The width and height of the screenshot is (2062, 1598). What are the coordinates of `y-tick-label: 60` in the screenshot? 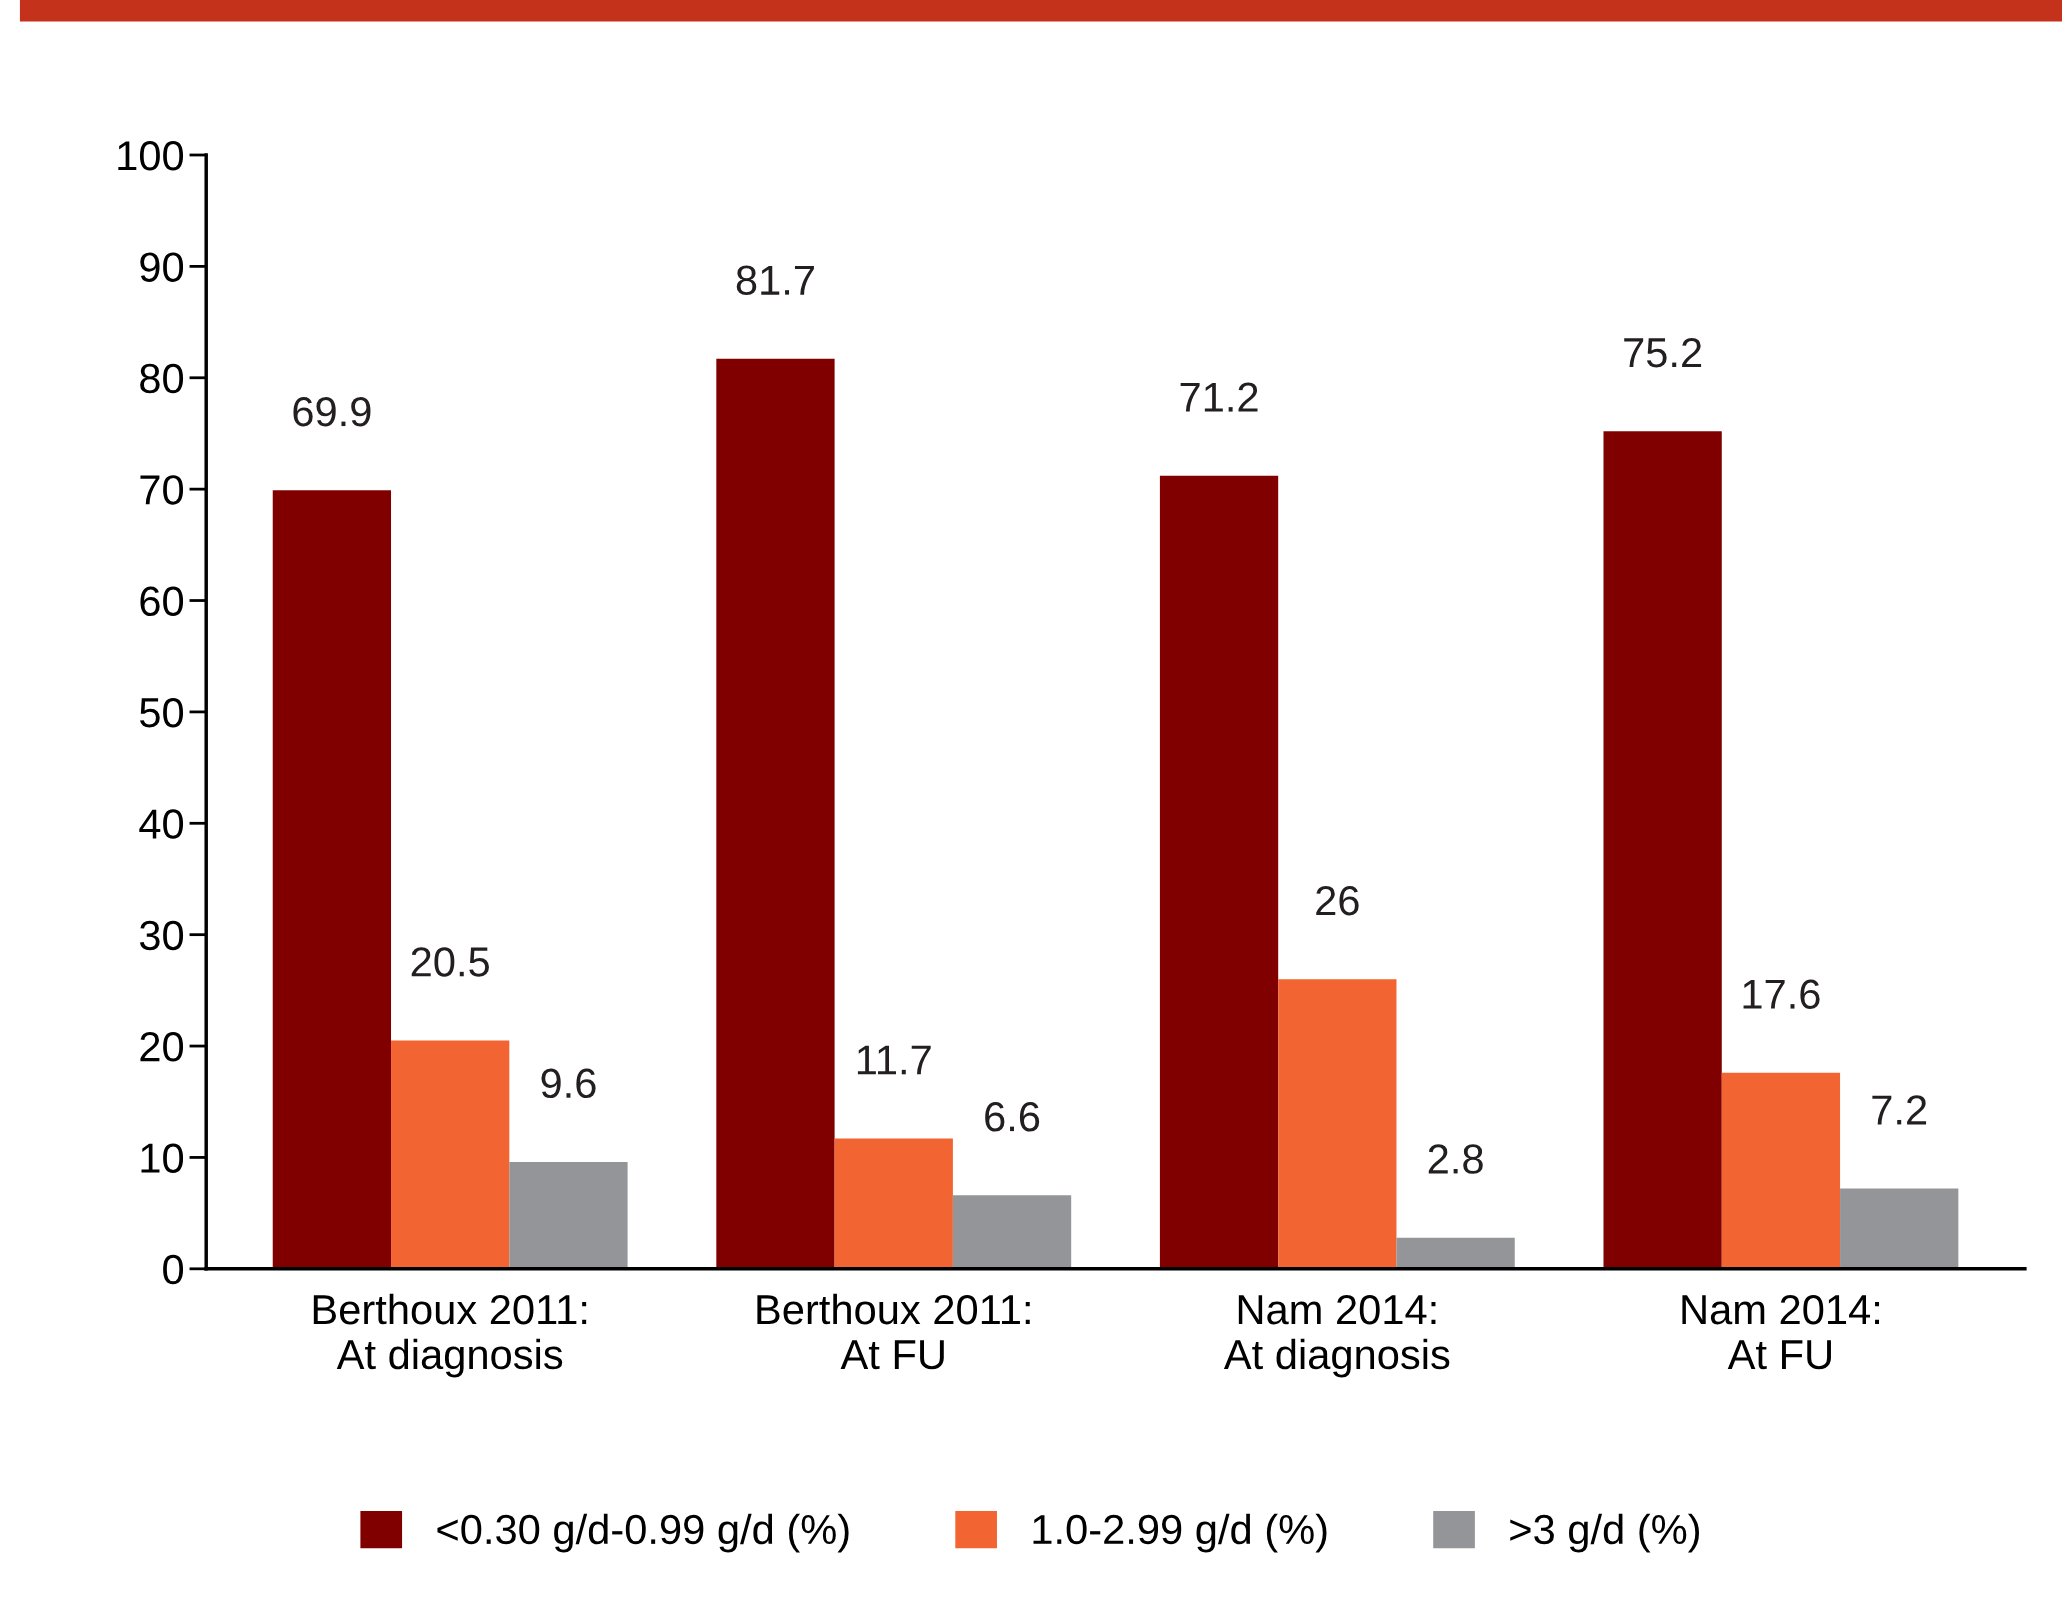 It's located at (162, 601).